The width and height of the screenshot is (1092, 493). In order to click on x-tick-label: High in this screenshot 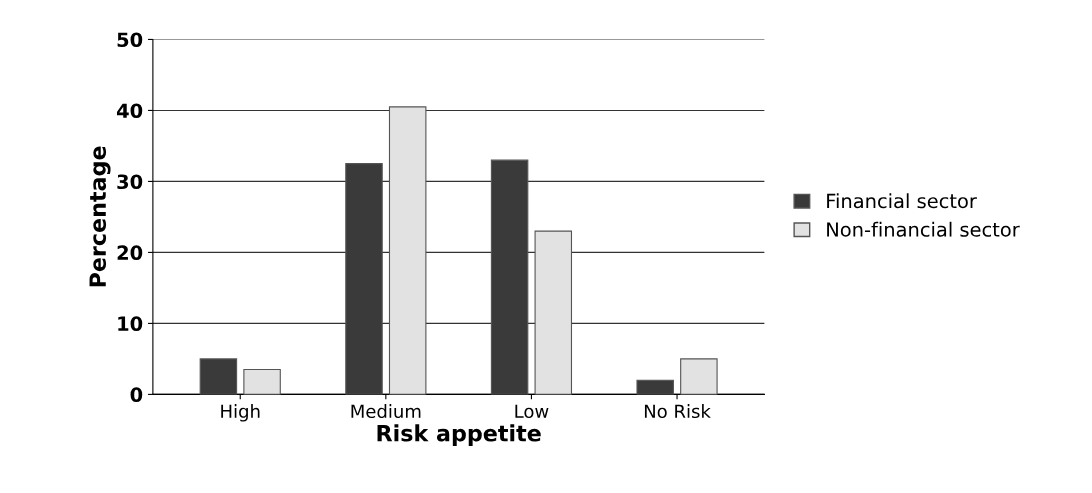, I will do `click(240, 413)`.